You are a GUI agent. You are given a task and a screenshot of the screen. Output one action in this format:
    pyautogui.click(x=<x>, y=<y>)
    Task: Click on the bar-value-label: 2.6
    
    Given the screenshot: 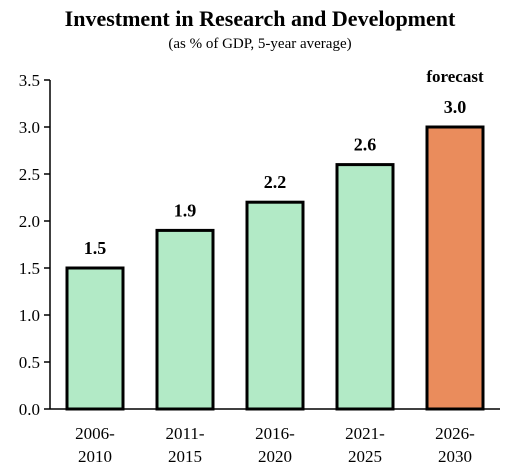 What is the action you would take?
    pyautogui.click(x=365, y=145)
    